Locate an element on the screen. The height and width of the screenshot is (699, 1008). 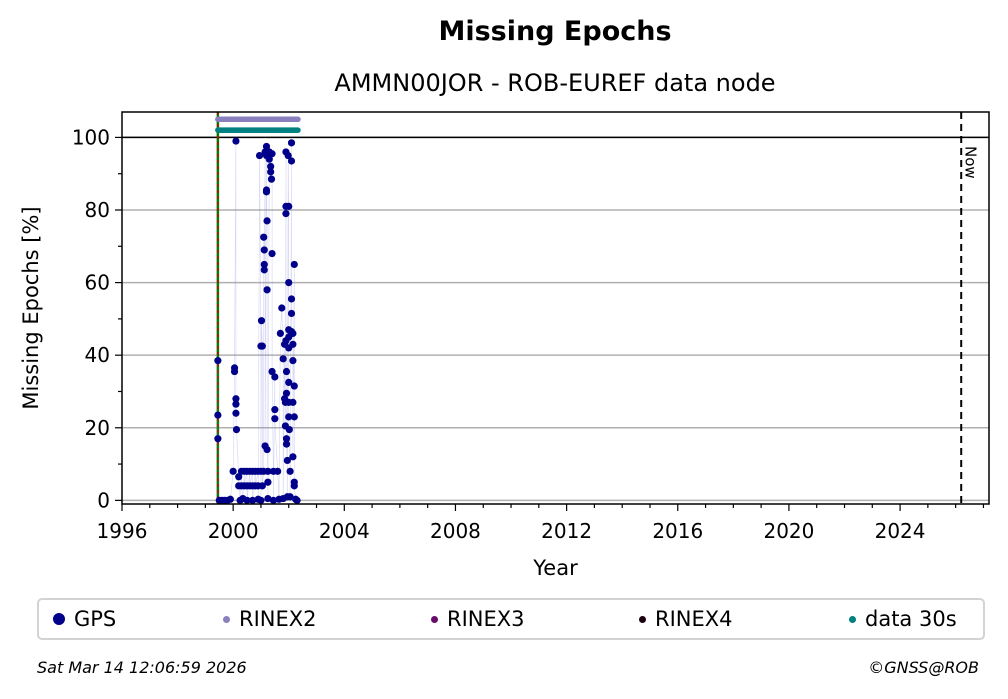
x-tick-label: 2004 is located at coordinates (344, 531).